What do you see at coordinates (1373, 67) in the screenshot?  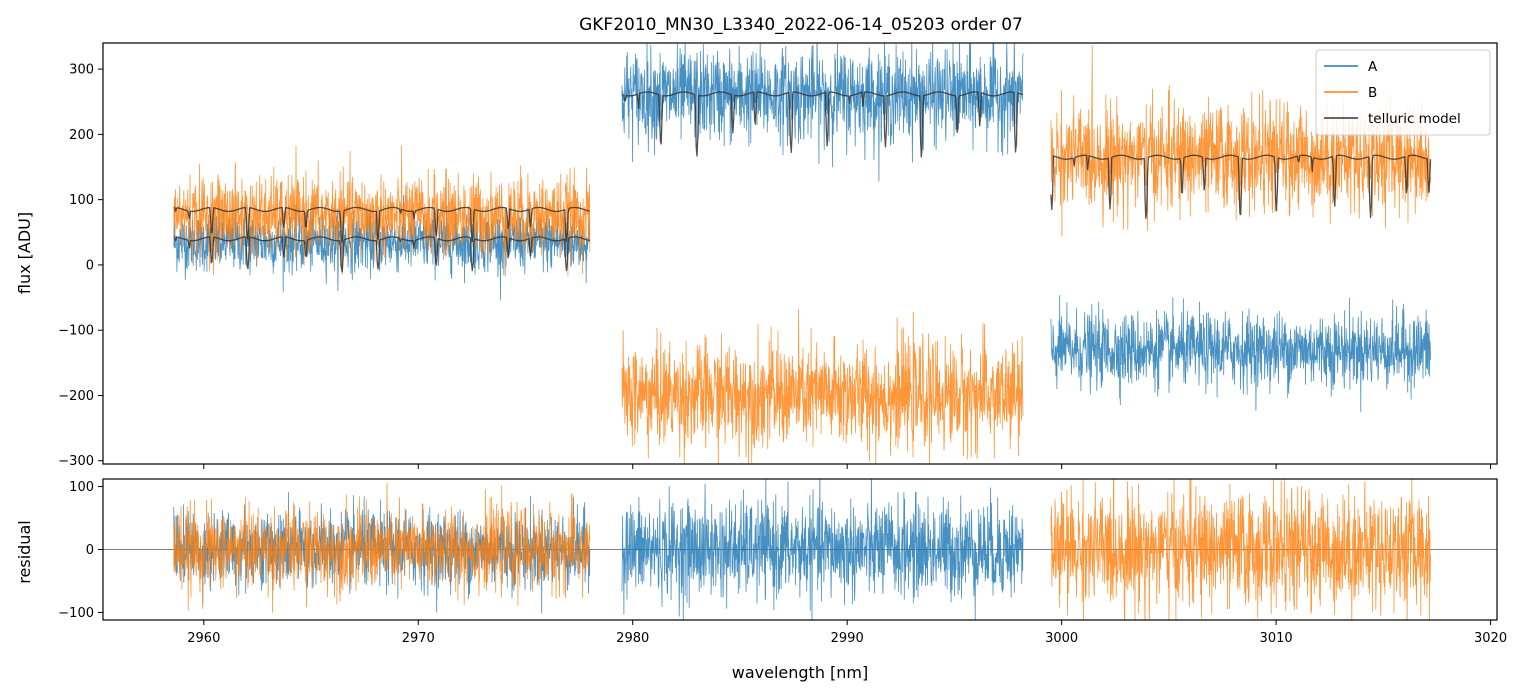 I see `legend-label-a: A` at bounding box center [1373, 67].